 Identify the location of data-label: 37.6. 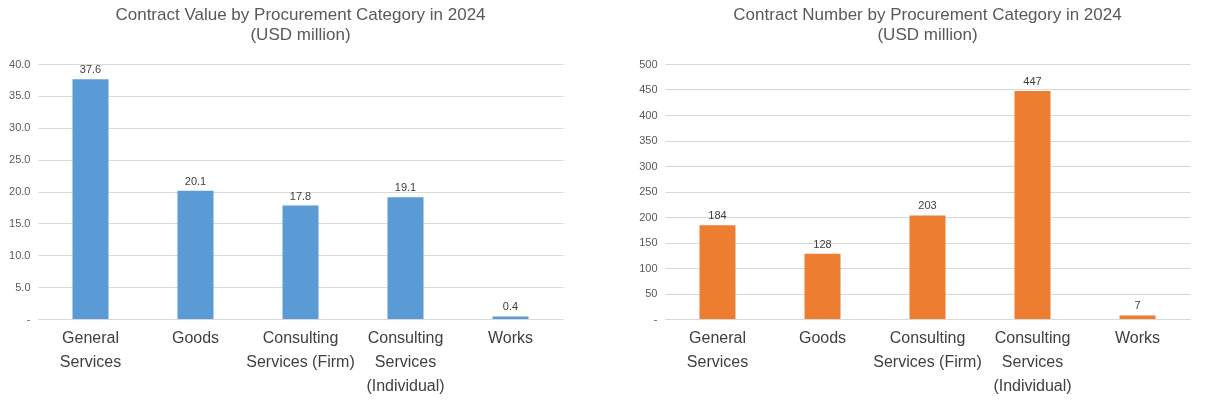
(90, 69).